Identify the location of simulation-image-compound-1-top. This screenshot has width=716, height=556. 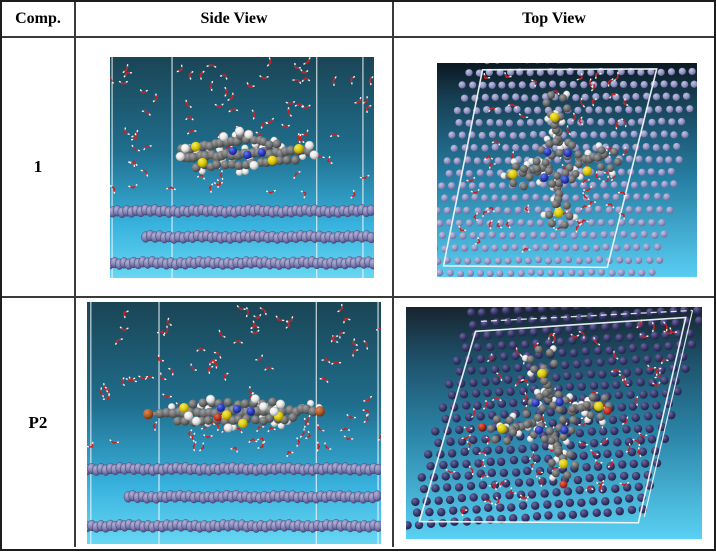
(567, 170).